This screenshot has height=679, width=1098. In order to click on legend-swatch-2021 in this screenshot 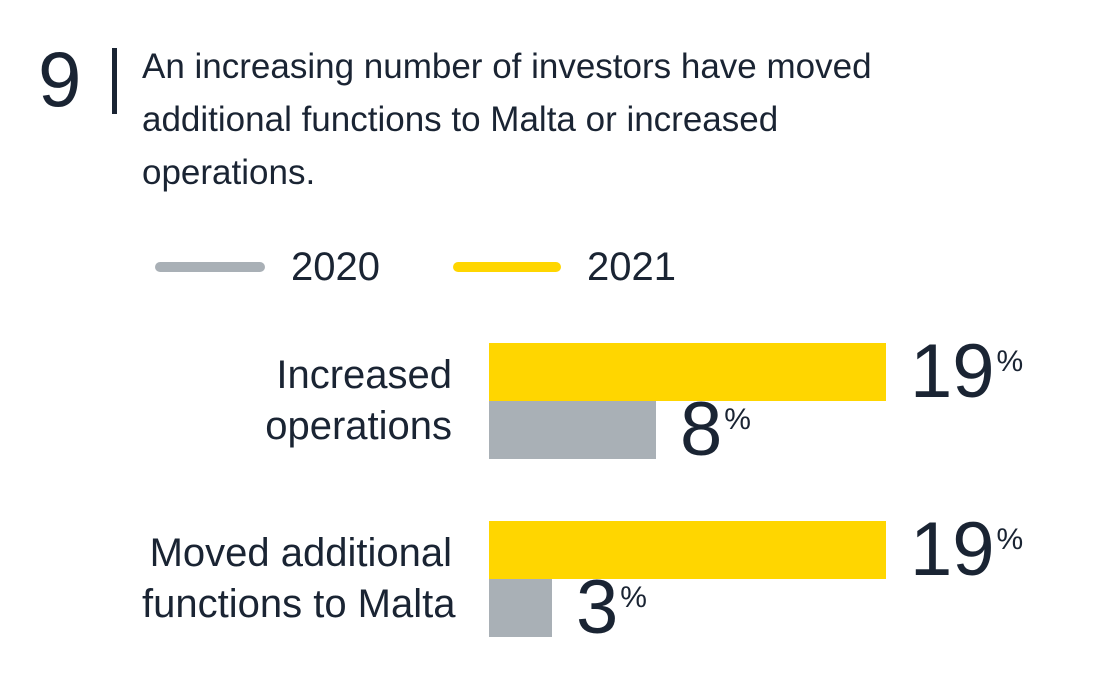, I will do `click(506, 267)`.